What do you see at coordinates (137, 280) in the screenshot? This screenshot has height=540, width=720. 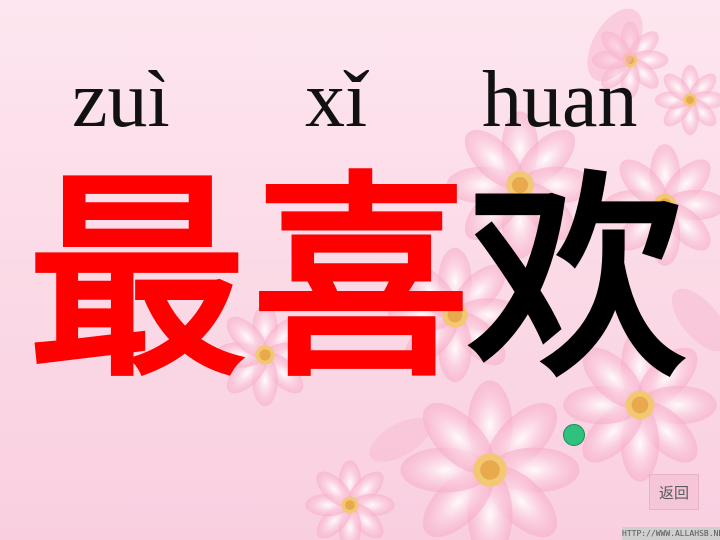 I see `character-zui: 最` at bounding box center [137, 280].